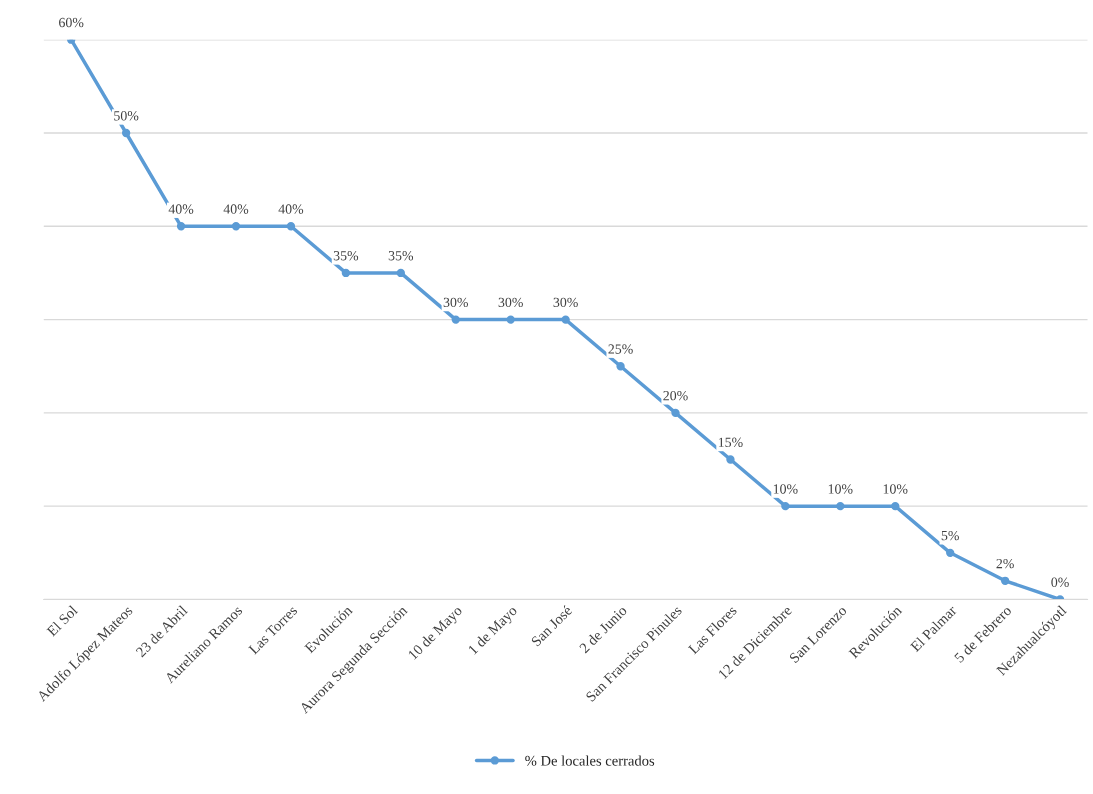  Describe the element at coordinates (675, 395) in the screenshot. I see `data-label: 20%` at that location.